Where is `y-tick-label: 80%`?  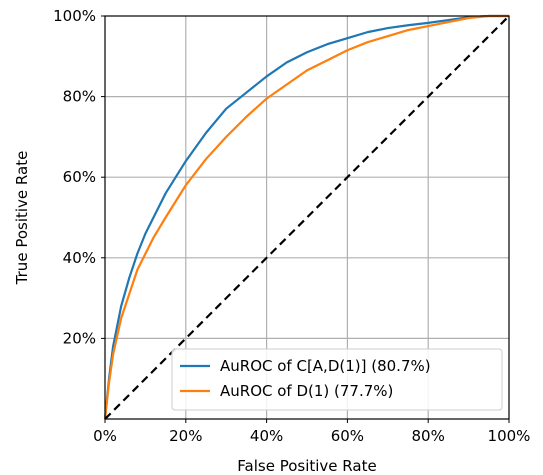
y-tick-label: 80% is located at coordinates (79, 97).